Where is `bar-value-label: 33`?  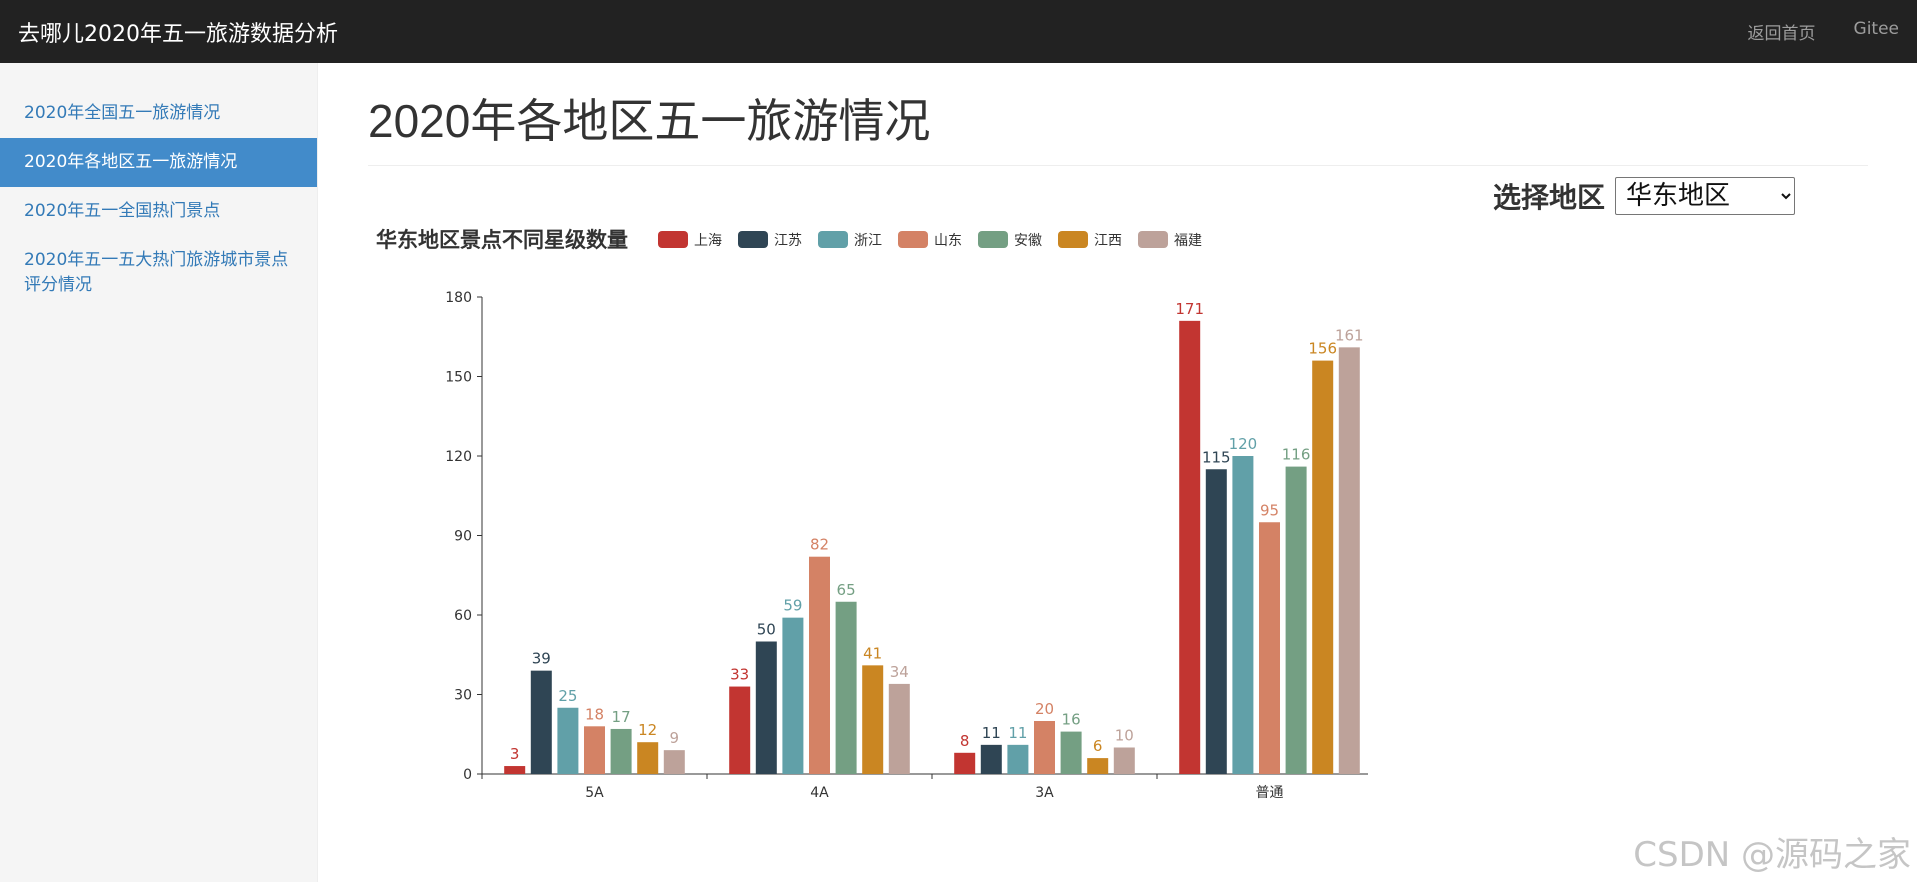
bar-value-label: 33 is located at coordinates (739, 675).